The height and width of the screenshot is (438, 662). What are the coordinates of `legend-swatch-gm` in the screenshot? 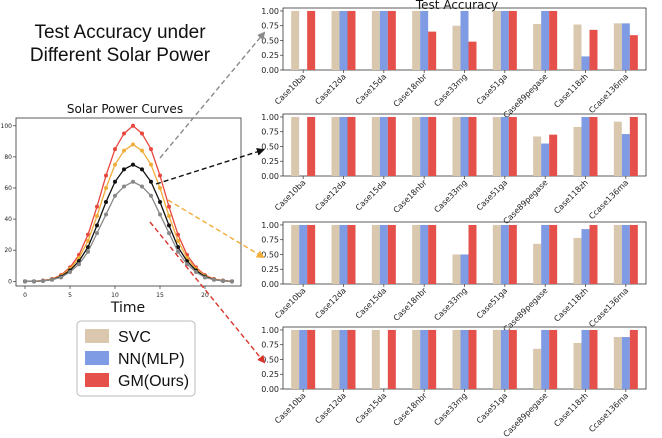 It's located at (97, 380).